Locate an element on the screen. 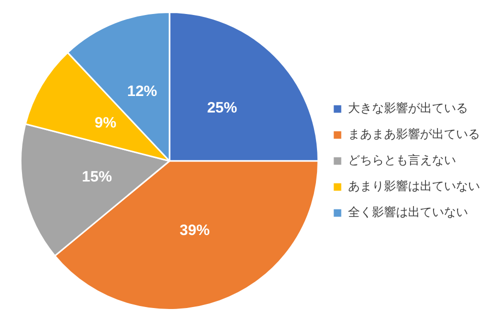  legend-label: あまり影響は出ていない is located at coordinates (414, 186).